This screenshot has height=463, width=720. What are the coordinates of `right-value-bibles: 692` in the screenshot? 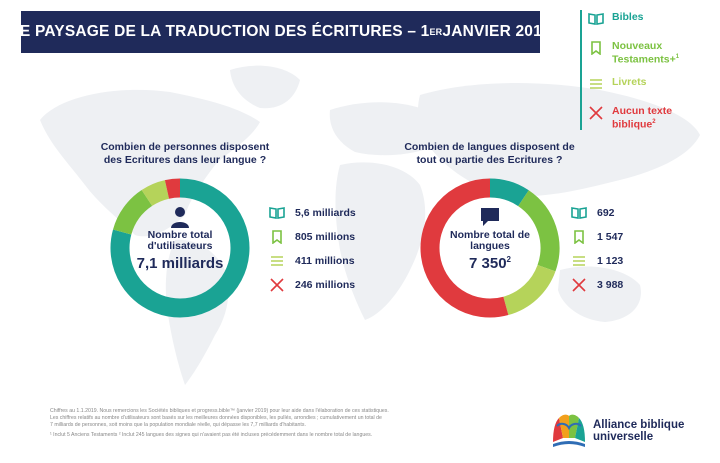 It's located at (606, 213).